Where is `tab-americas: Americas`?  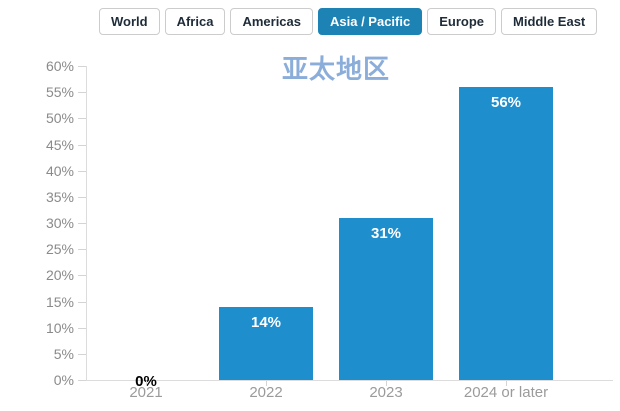
tab-americas: Americas is located at coordinates (271, 21).